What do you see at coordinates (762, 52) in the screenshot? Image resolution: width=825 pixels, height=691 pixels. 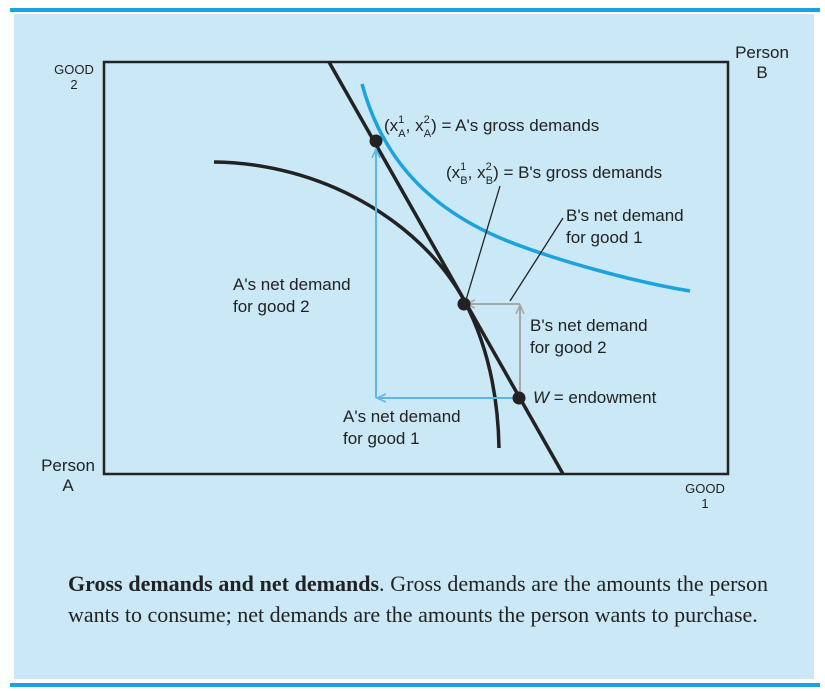 I see `person-b-label: Person` at bounding box center [762, 52].